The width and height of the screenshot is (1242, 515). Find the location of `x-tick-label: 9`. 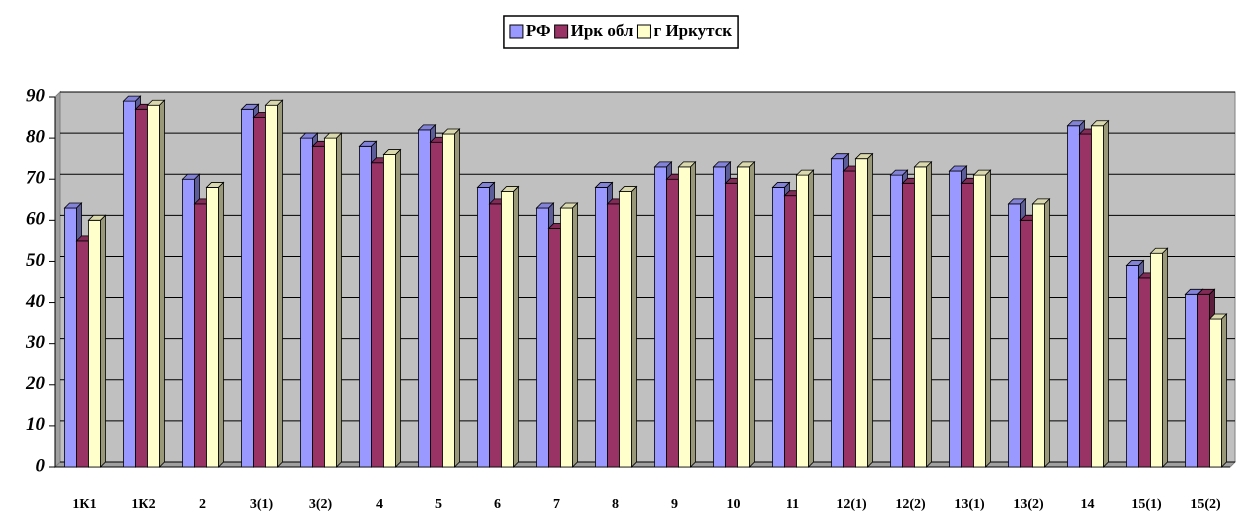

x-tick-label: 9 is located at coordinates (674, 504).